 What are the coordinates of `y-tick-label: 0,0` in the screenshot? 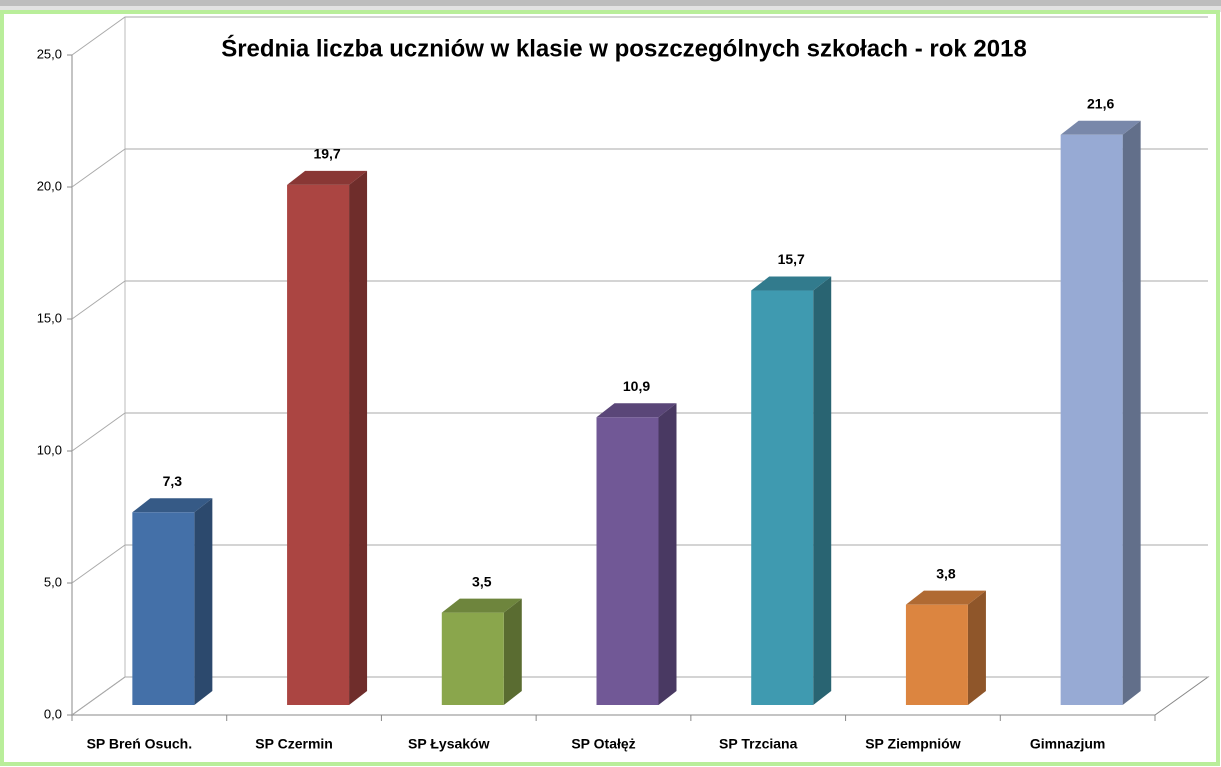 It's located at (53, 713).